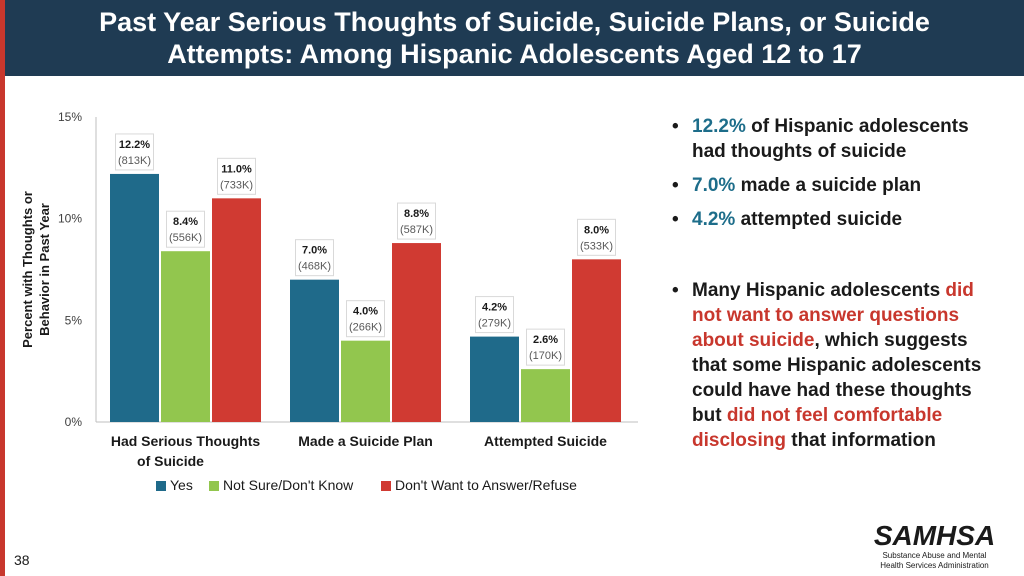 Image resolution: width=1024 pixels, height=576 pixels. Describe the element at coordinates (828, 185) in the screenshot. I see `finding-text: made a suicide plan` at that location.